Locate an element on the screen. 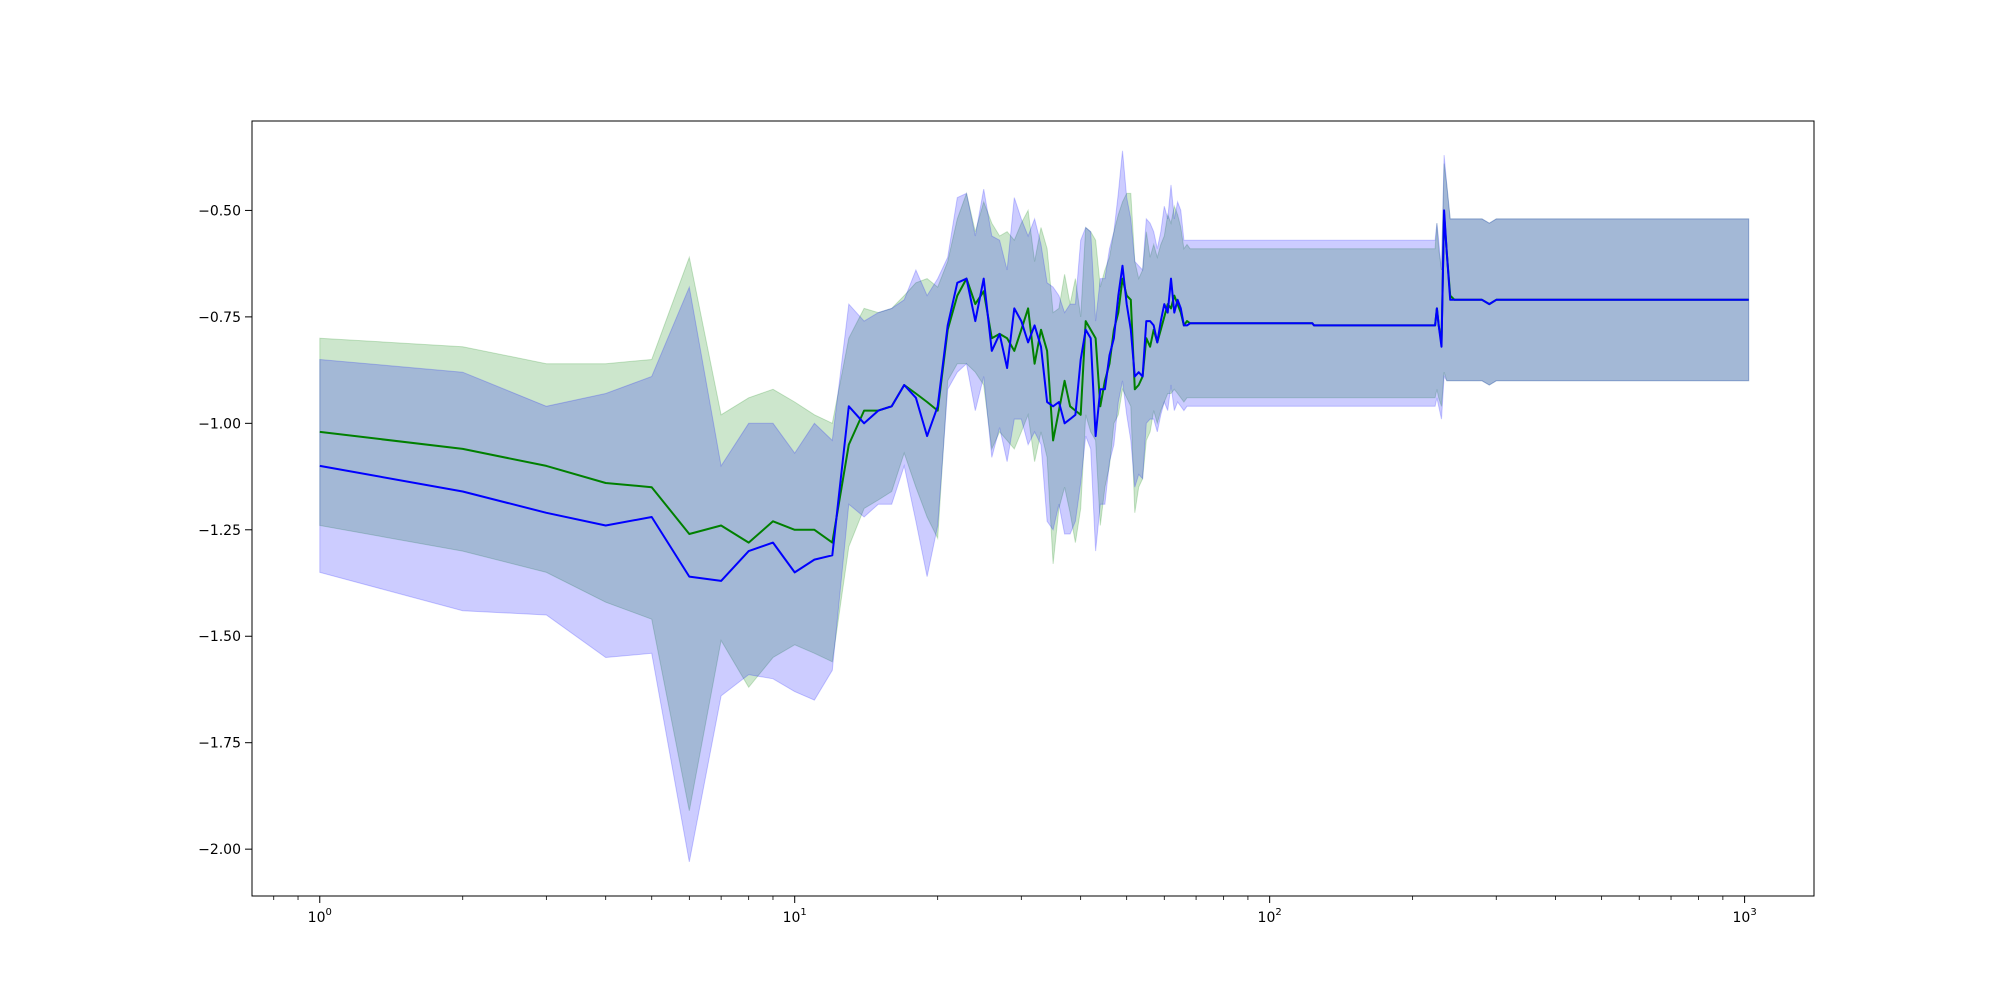  y-tick-label: −1.75 is located at coordinates (219, 744).